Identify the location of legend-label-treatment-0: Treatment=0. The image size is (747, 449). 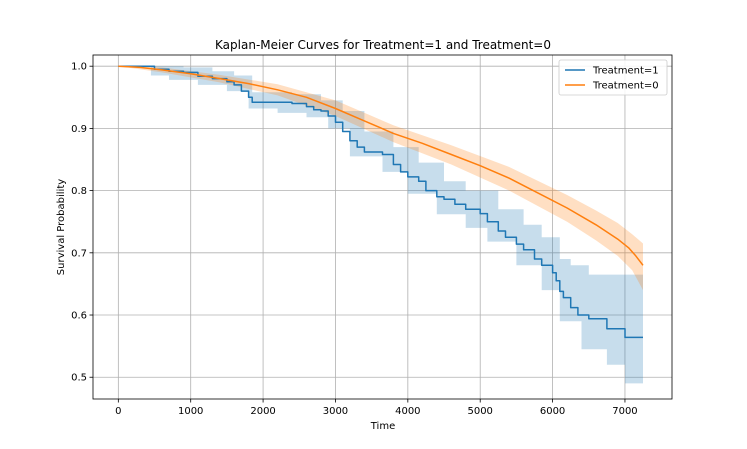
(625, 86).